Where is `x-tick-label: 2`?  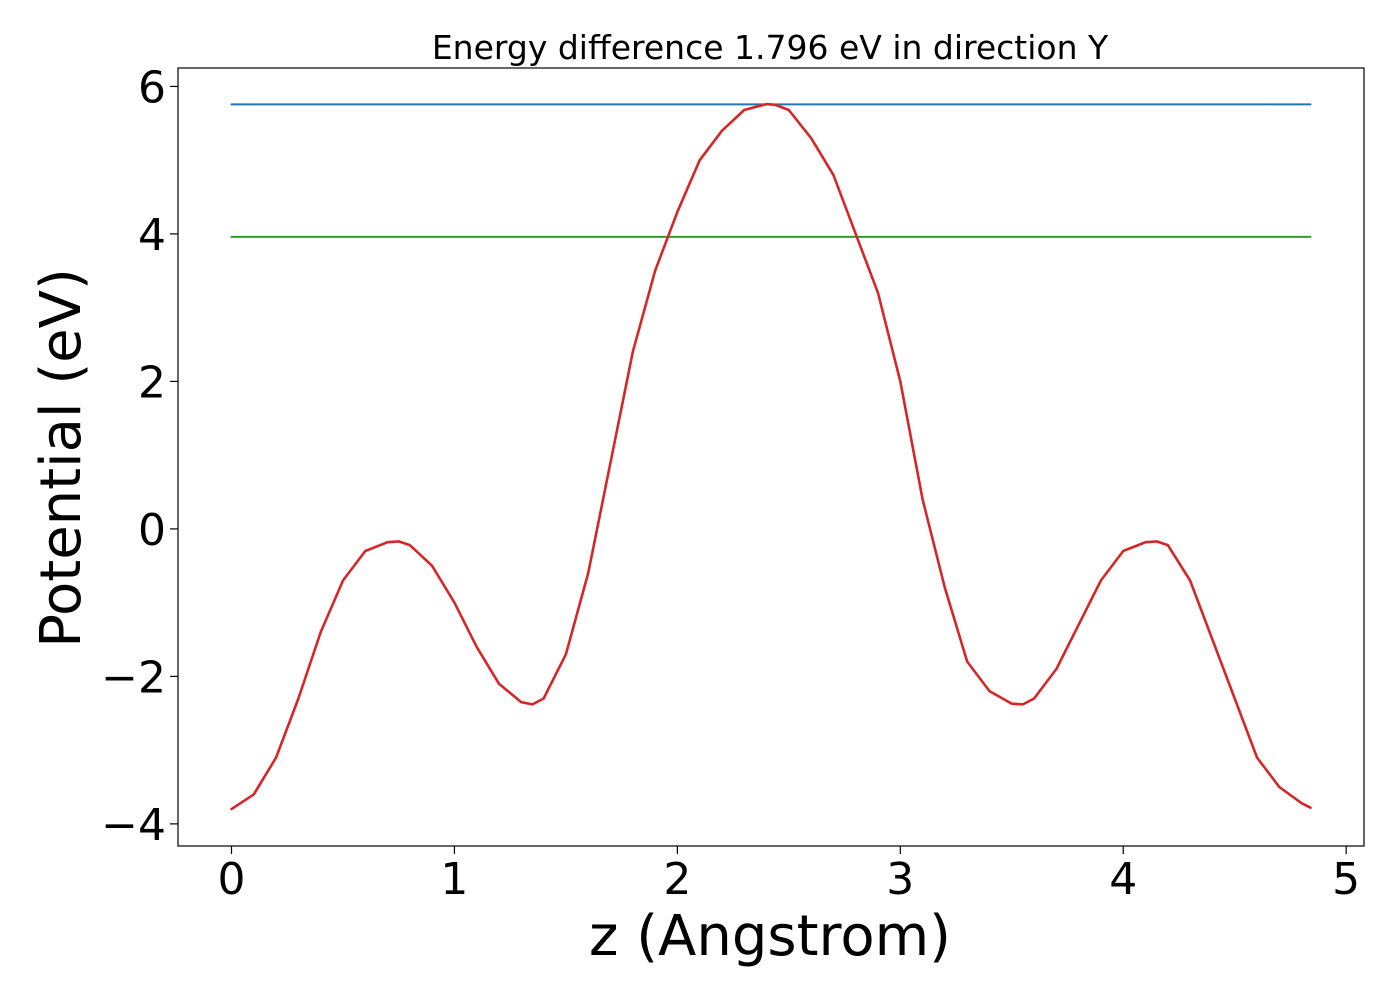 x-tick-label: 2 is located at coordinates (677, 879).